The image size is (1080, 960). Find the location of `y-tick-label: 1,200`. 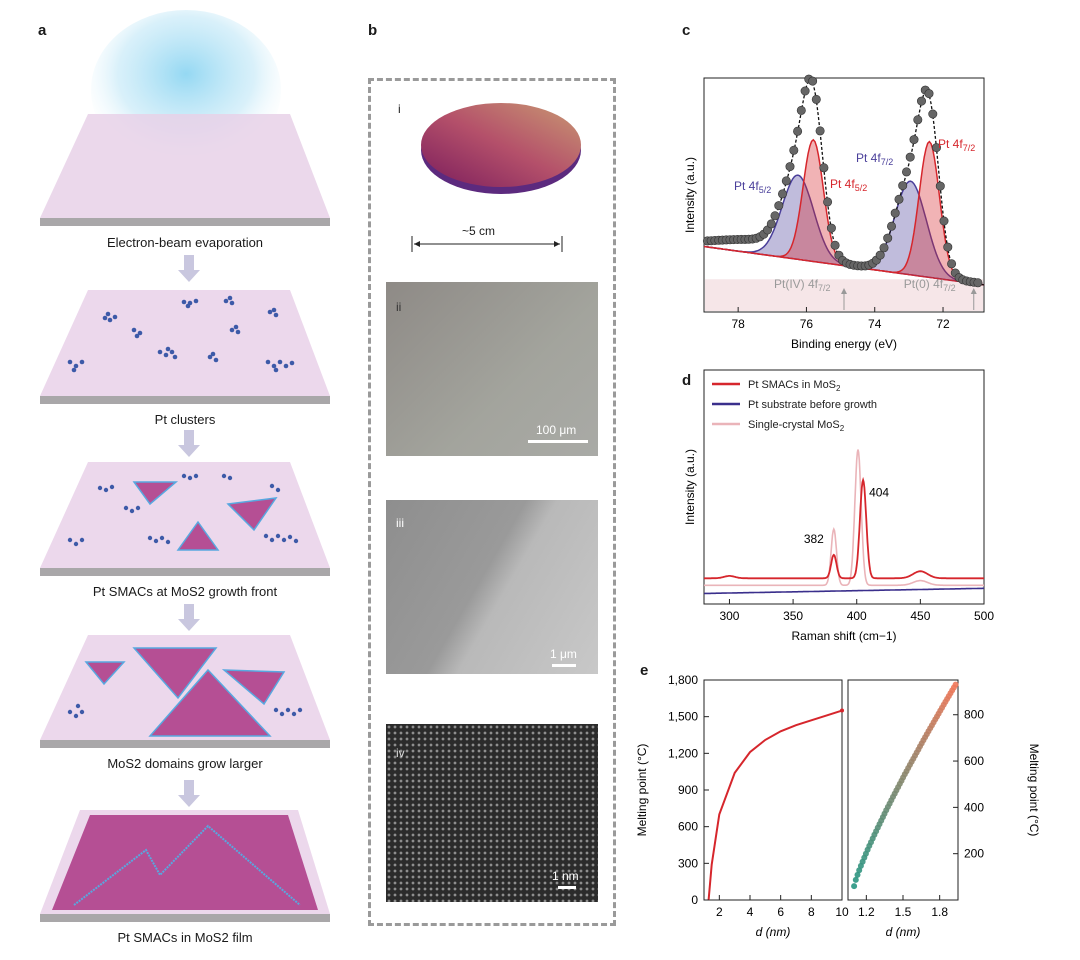

y-tick-label: 1,200 is located at coordinates (683, 753).